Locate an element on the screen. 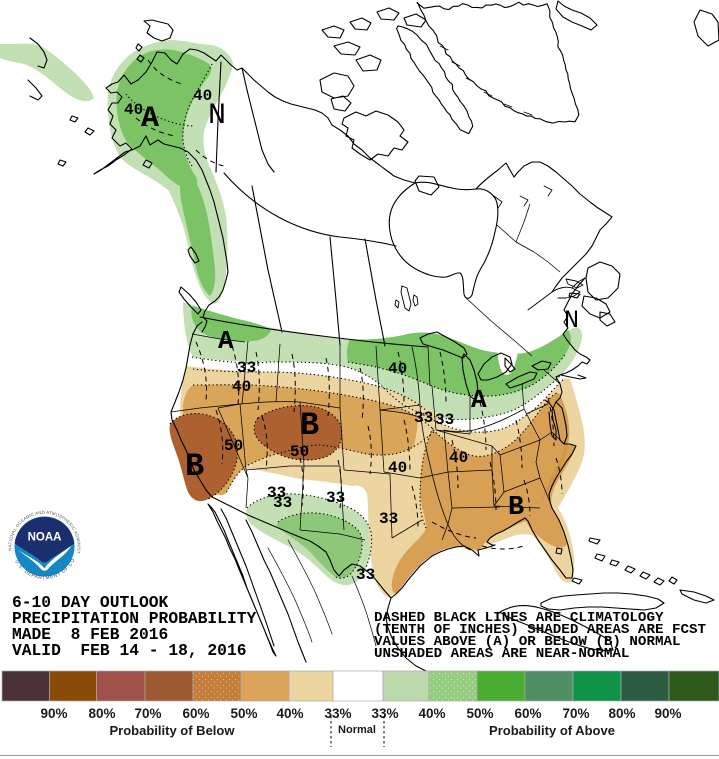  svg-text: Normal is located at coordinates (357, 730).